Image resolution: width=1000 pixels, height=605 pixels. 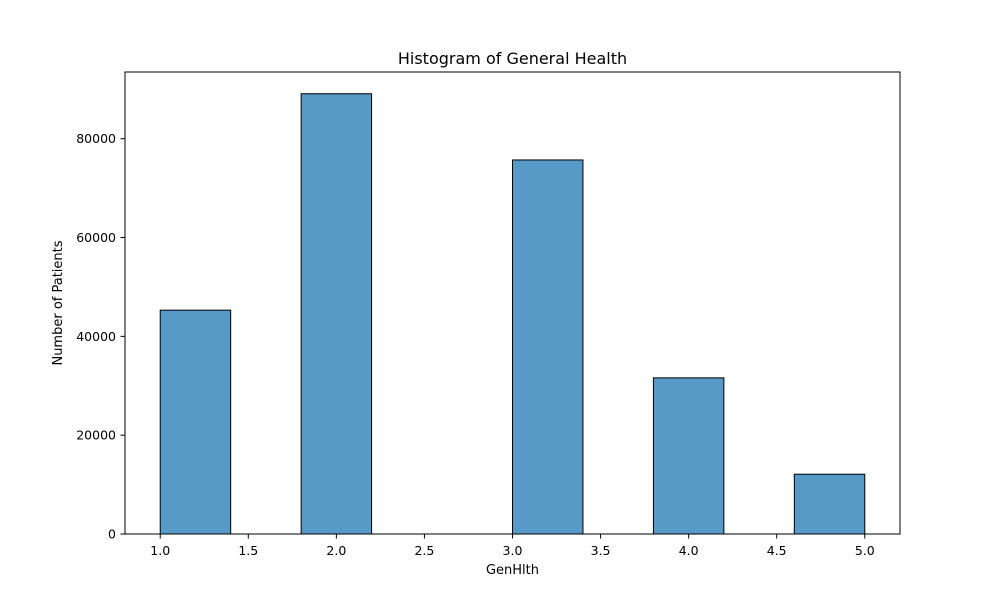 I want to click on x-tick-label: 2.5, so click(x=424, y=550).